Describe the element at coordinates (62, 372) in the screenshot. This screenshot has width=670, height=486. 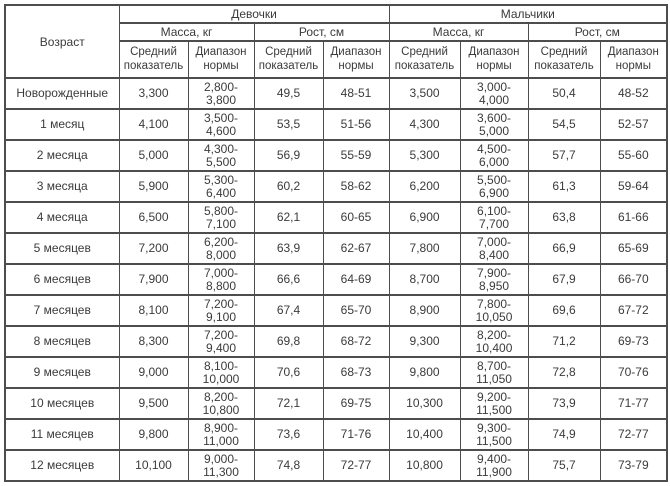
I see `age-cell: 9 месяцев` at that location.